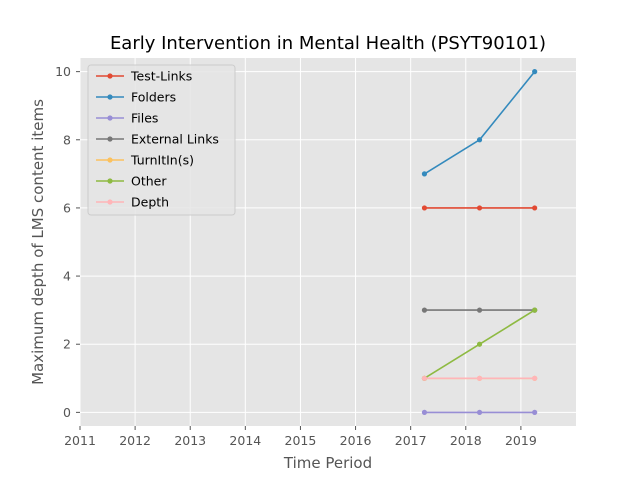 The image size is (640, 480). I want to click on legend-label: Depth, so click(150, 202).